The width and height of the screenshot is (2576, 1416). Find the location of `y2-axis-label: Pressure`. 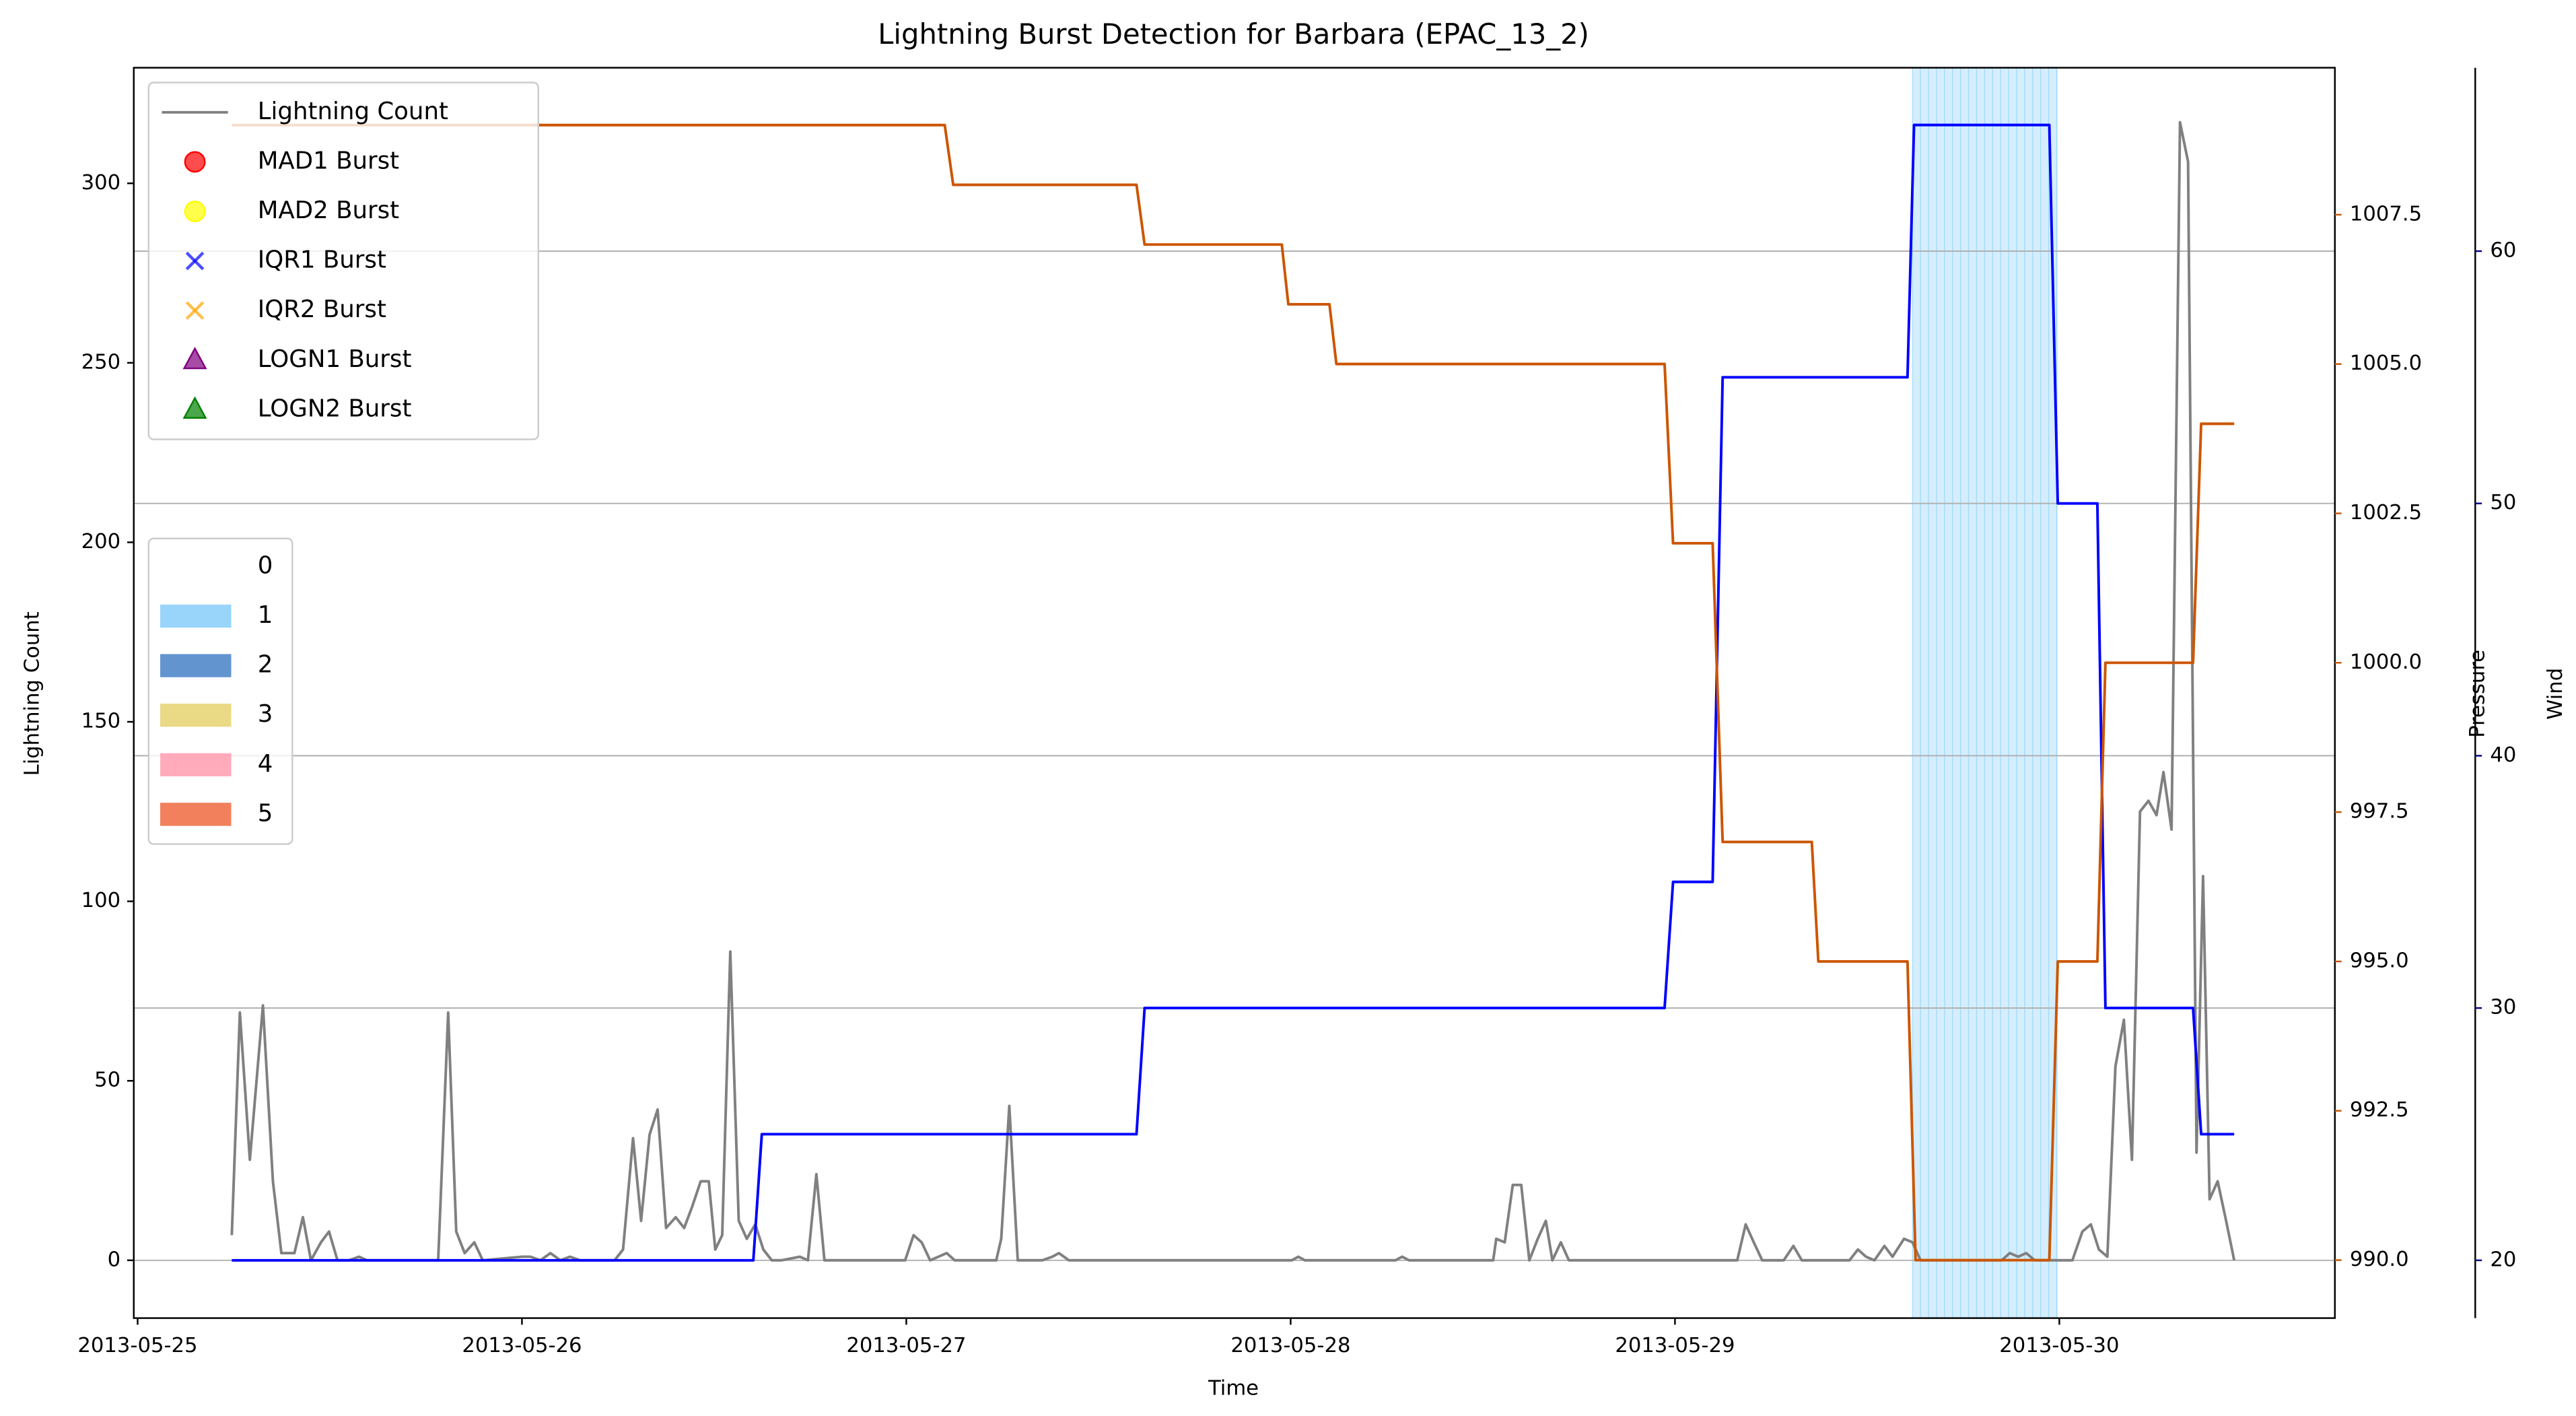

y2-axis-label: Pressure is located at coordinates (2478, 694).